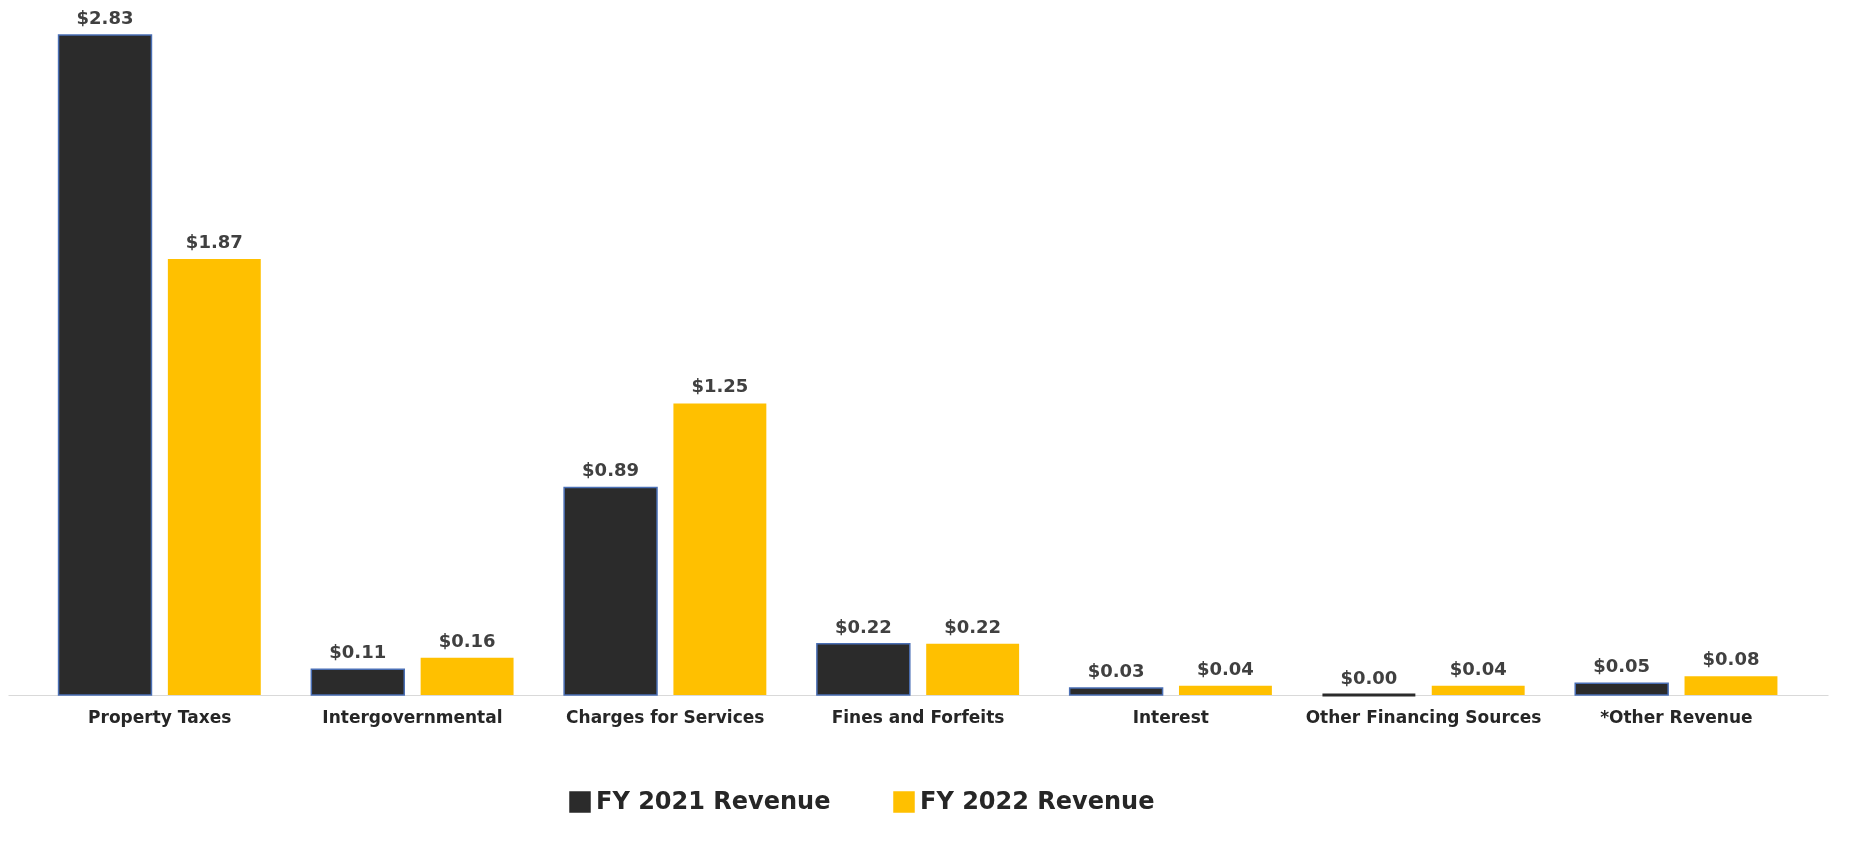 The image size is (1858, 843). I want to click on data-label: $1.25, so click(720, 386).